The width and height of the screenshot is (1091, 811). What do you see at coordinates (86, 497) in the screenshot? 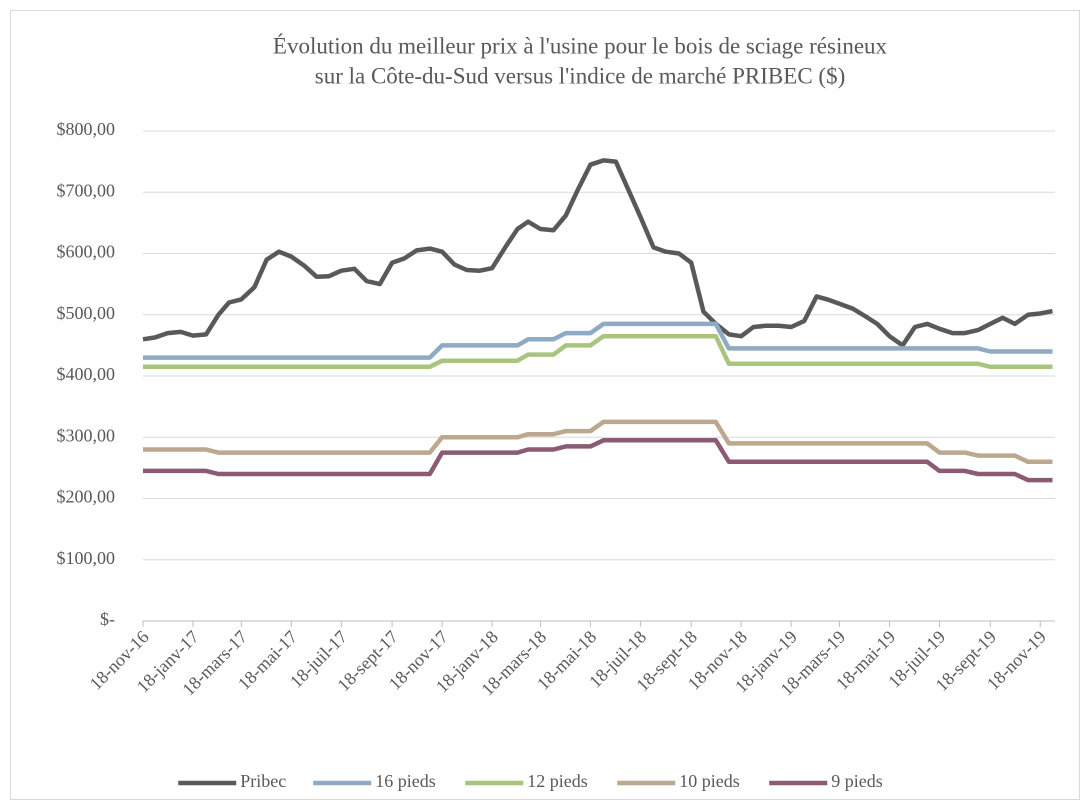
I see `y-tick-label: $200,00` at bounding box center [86, 497].